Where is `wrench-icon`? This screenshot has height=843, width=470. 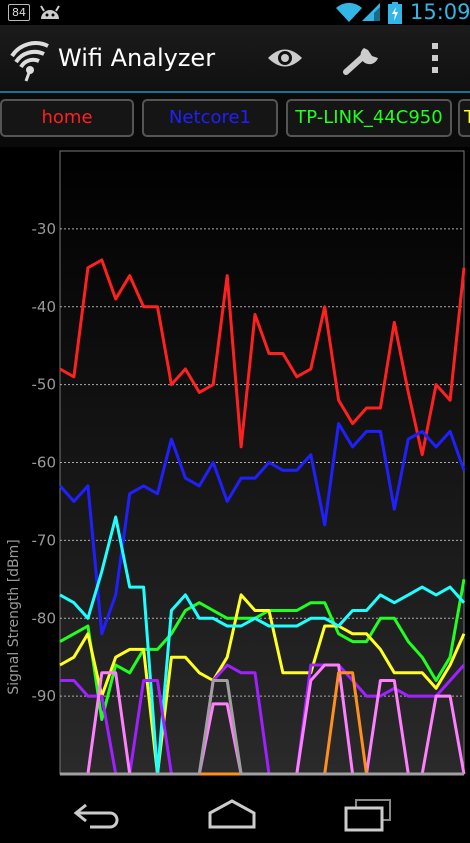 wrench-icon is located at coordinates (361, 59).